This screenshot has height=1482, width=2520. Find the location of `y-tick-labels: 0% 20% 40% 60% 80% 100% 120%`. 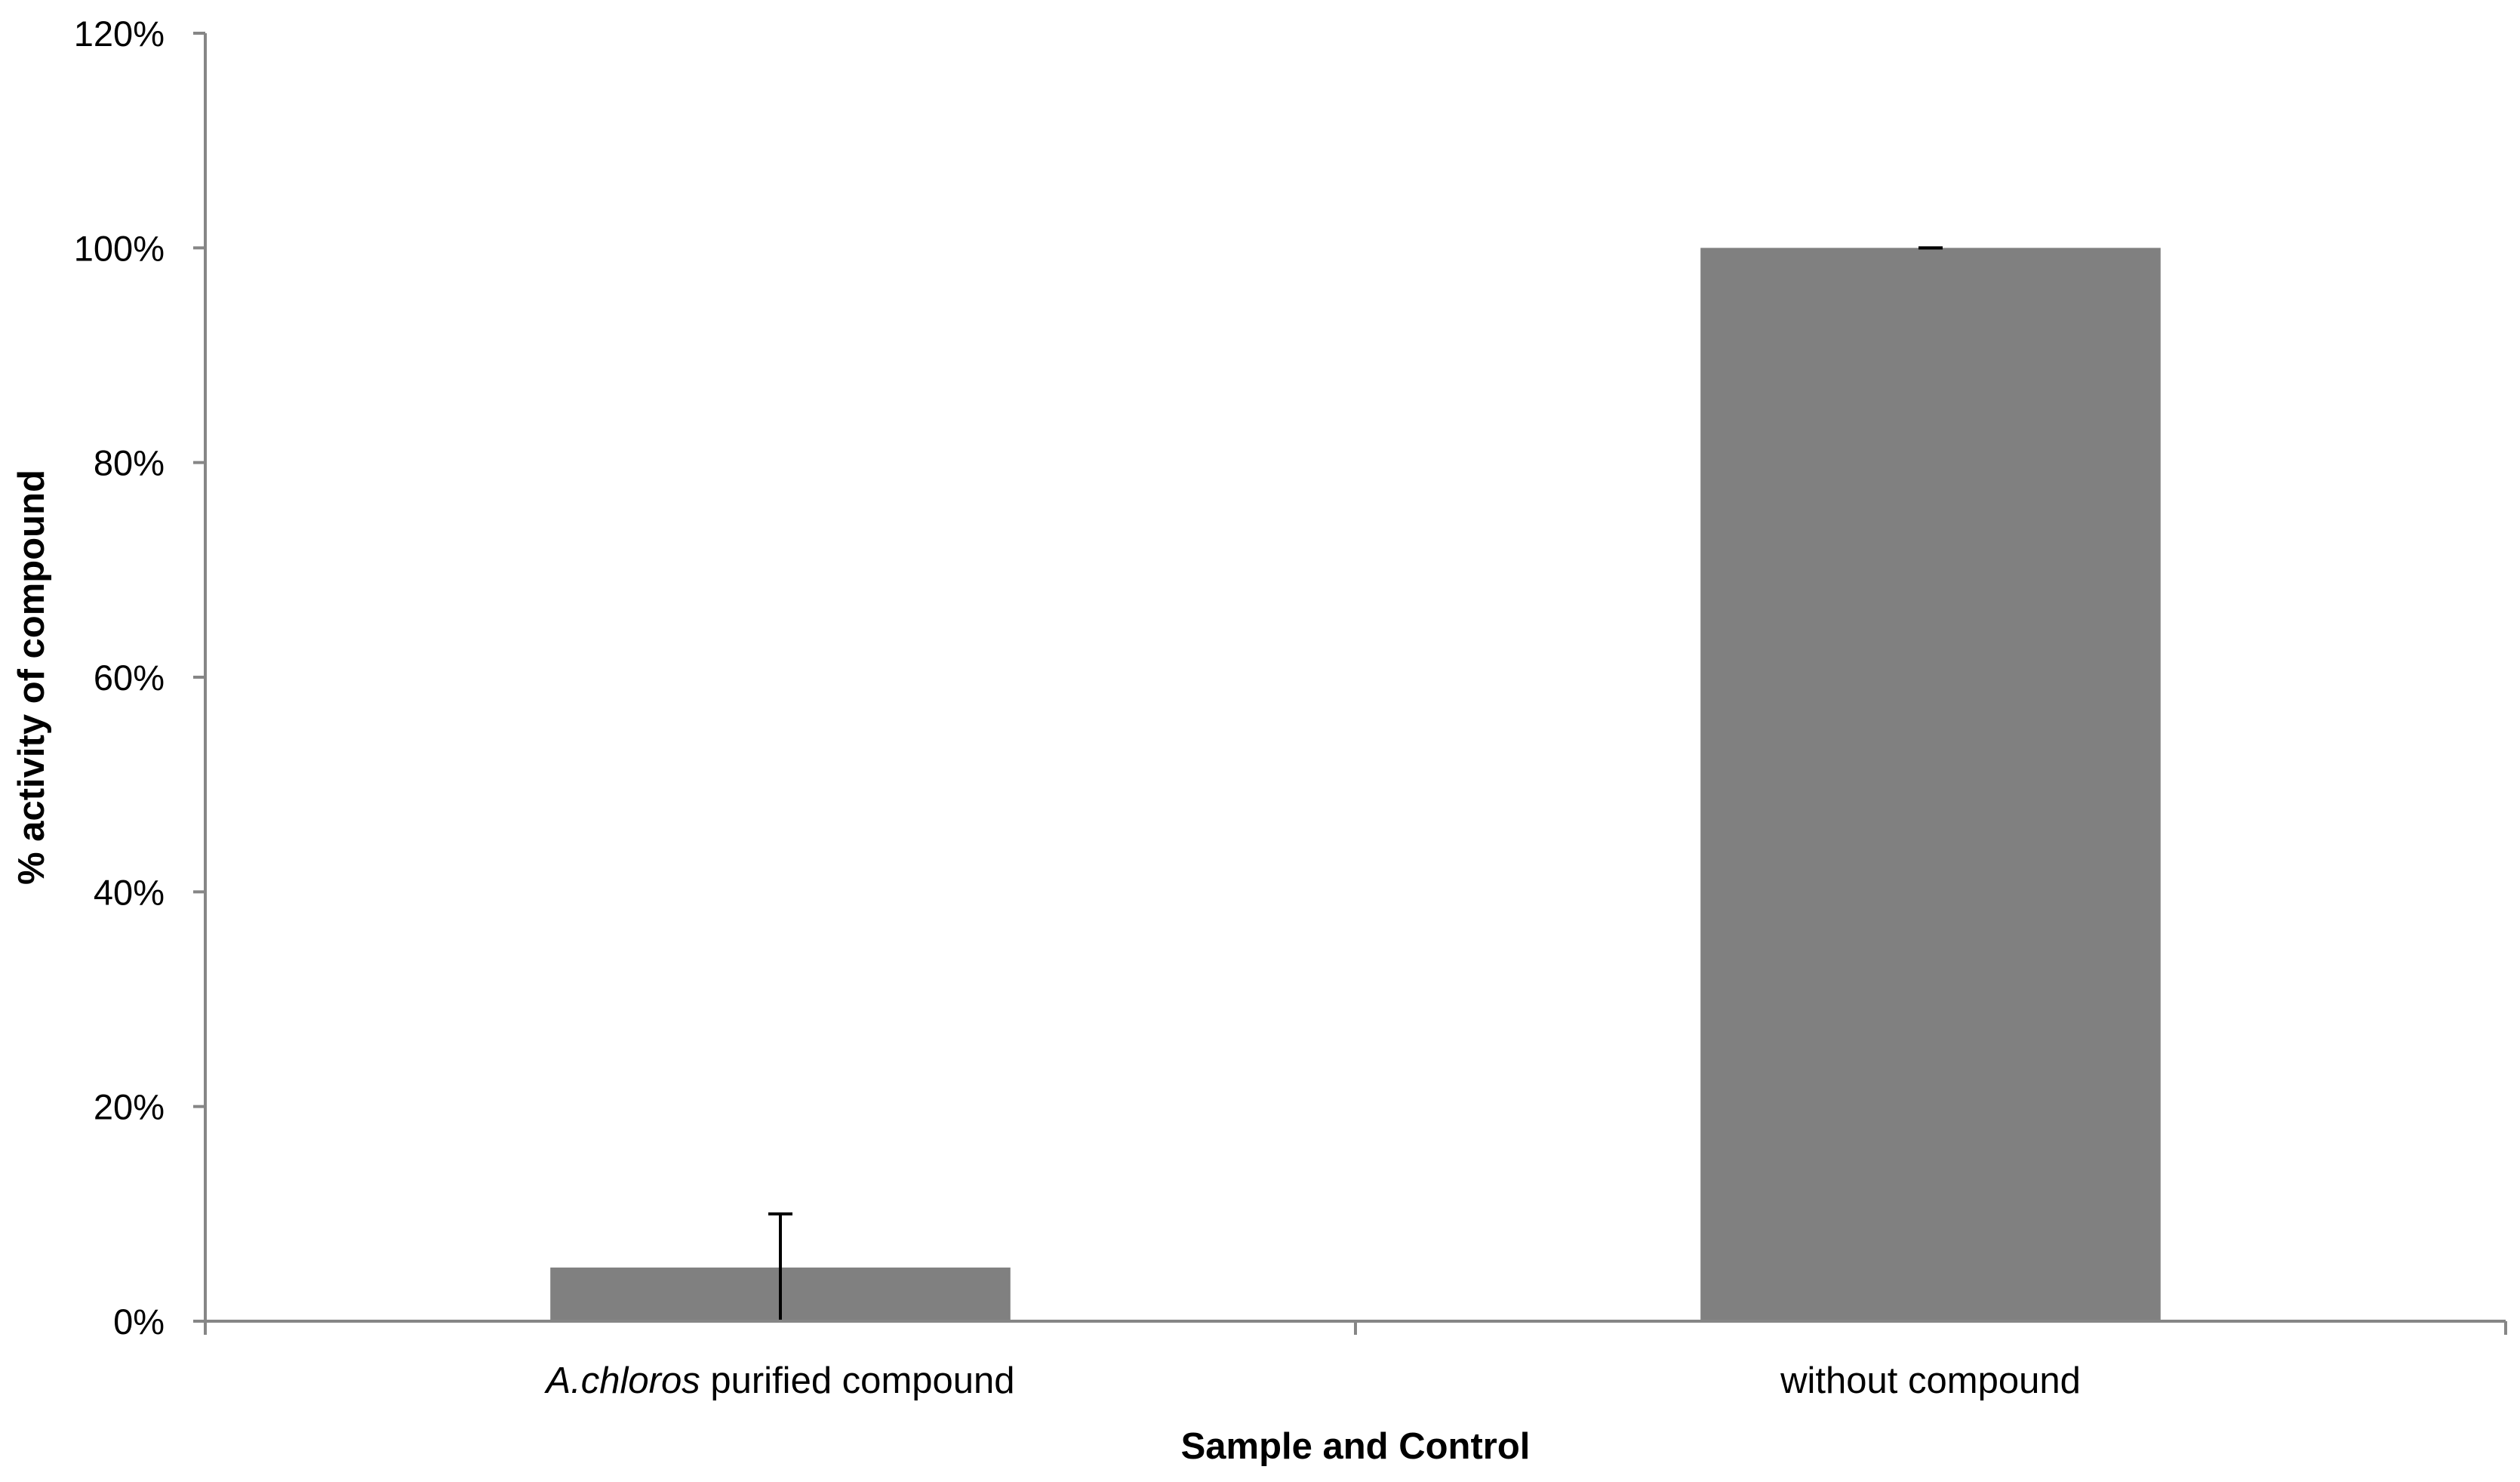

y-tick-labels: 0% 20% 40% 60% 80% 100% 120% is located at coordinates (120, 678).